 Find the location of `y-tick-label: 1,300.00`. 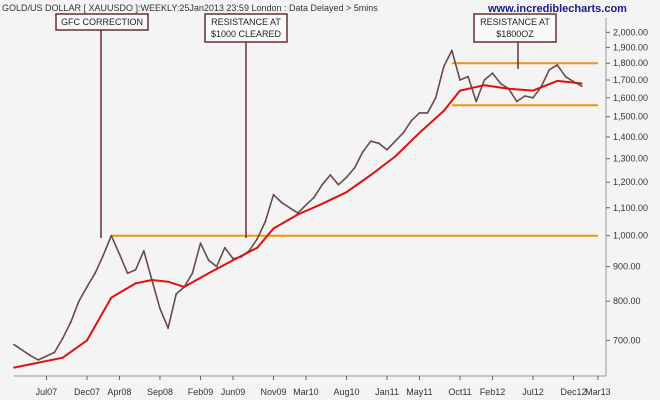

y-tick-label: 1,300.00 is located at coordinates (630, 159).